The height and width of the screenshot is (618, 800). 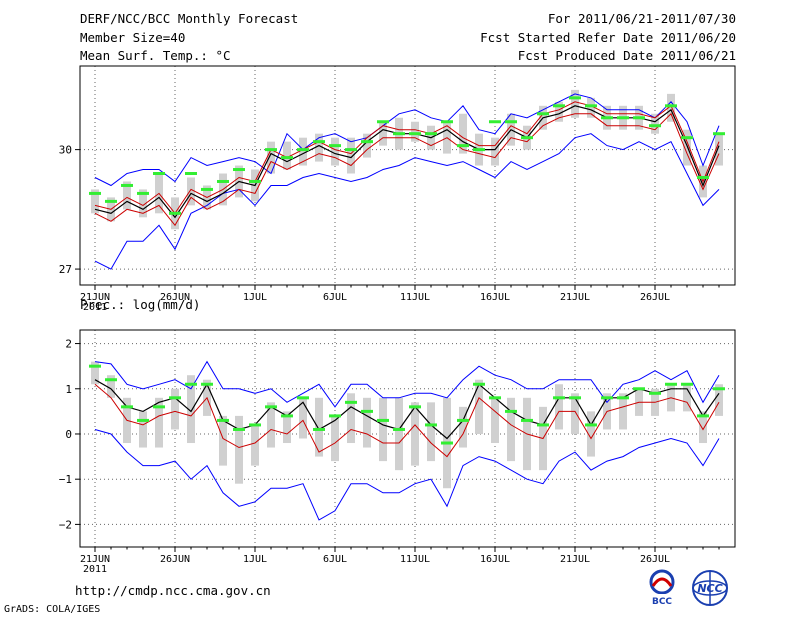 I want to click on prec-xtick-label: 26JUL, so click(x=655, y=559).